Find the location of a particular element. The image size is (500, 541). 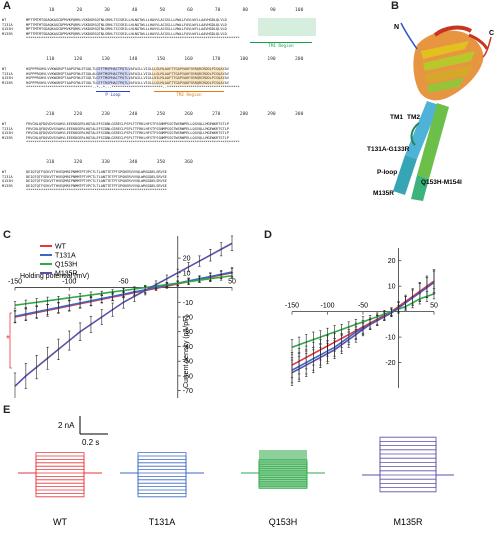

scale-label-y: 2 nA is located at coordinates (66, 425).